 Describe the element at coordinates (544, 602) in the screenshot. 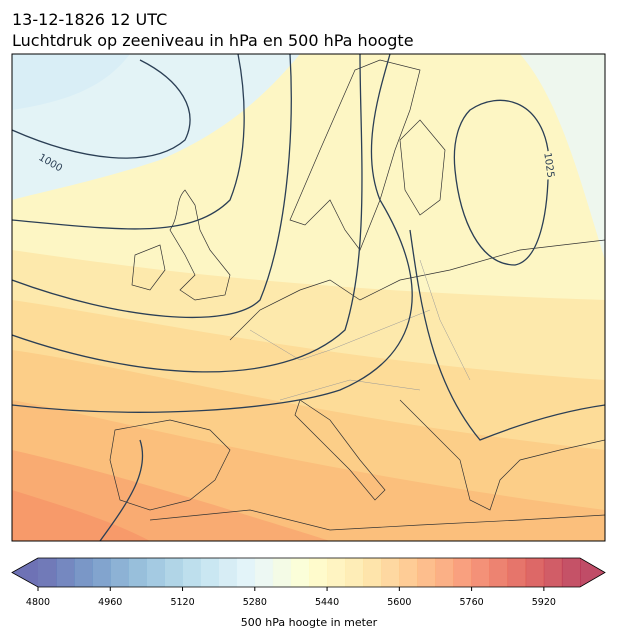

I see `colorbar-tick-label: 5920` at that location.